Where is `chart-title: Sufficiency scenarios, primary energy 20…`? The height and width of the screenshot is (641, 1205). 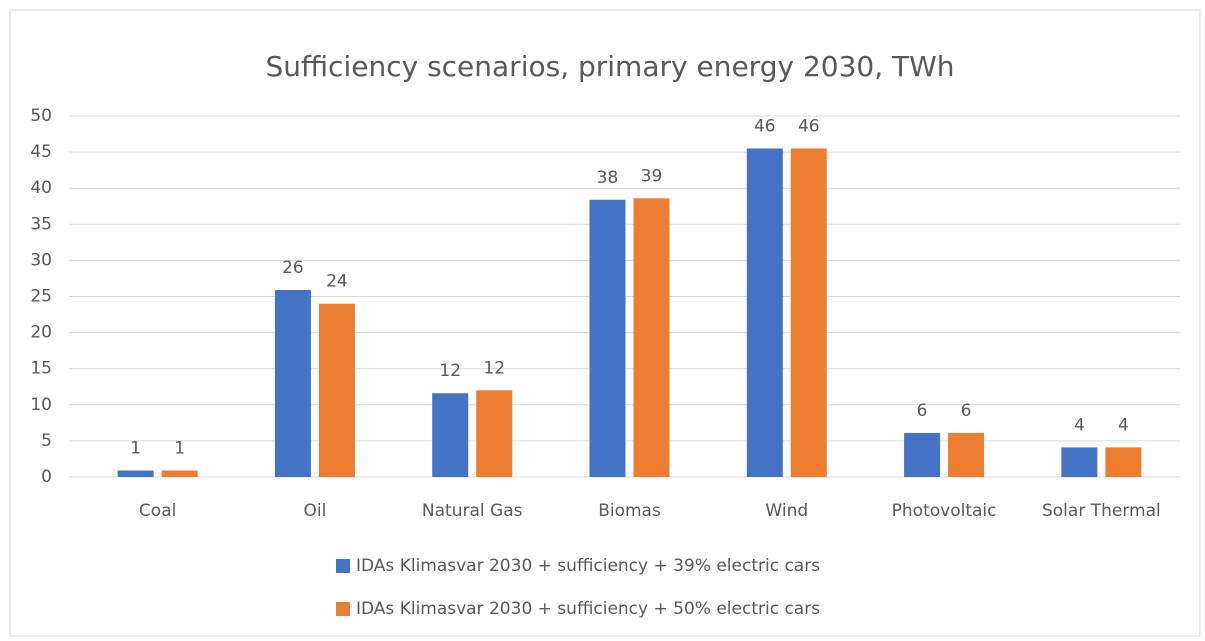
chart-title: Sufficiency scenarios, primary energy 20… is located at coordinates (609, 66).